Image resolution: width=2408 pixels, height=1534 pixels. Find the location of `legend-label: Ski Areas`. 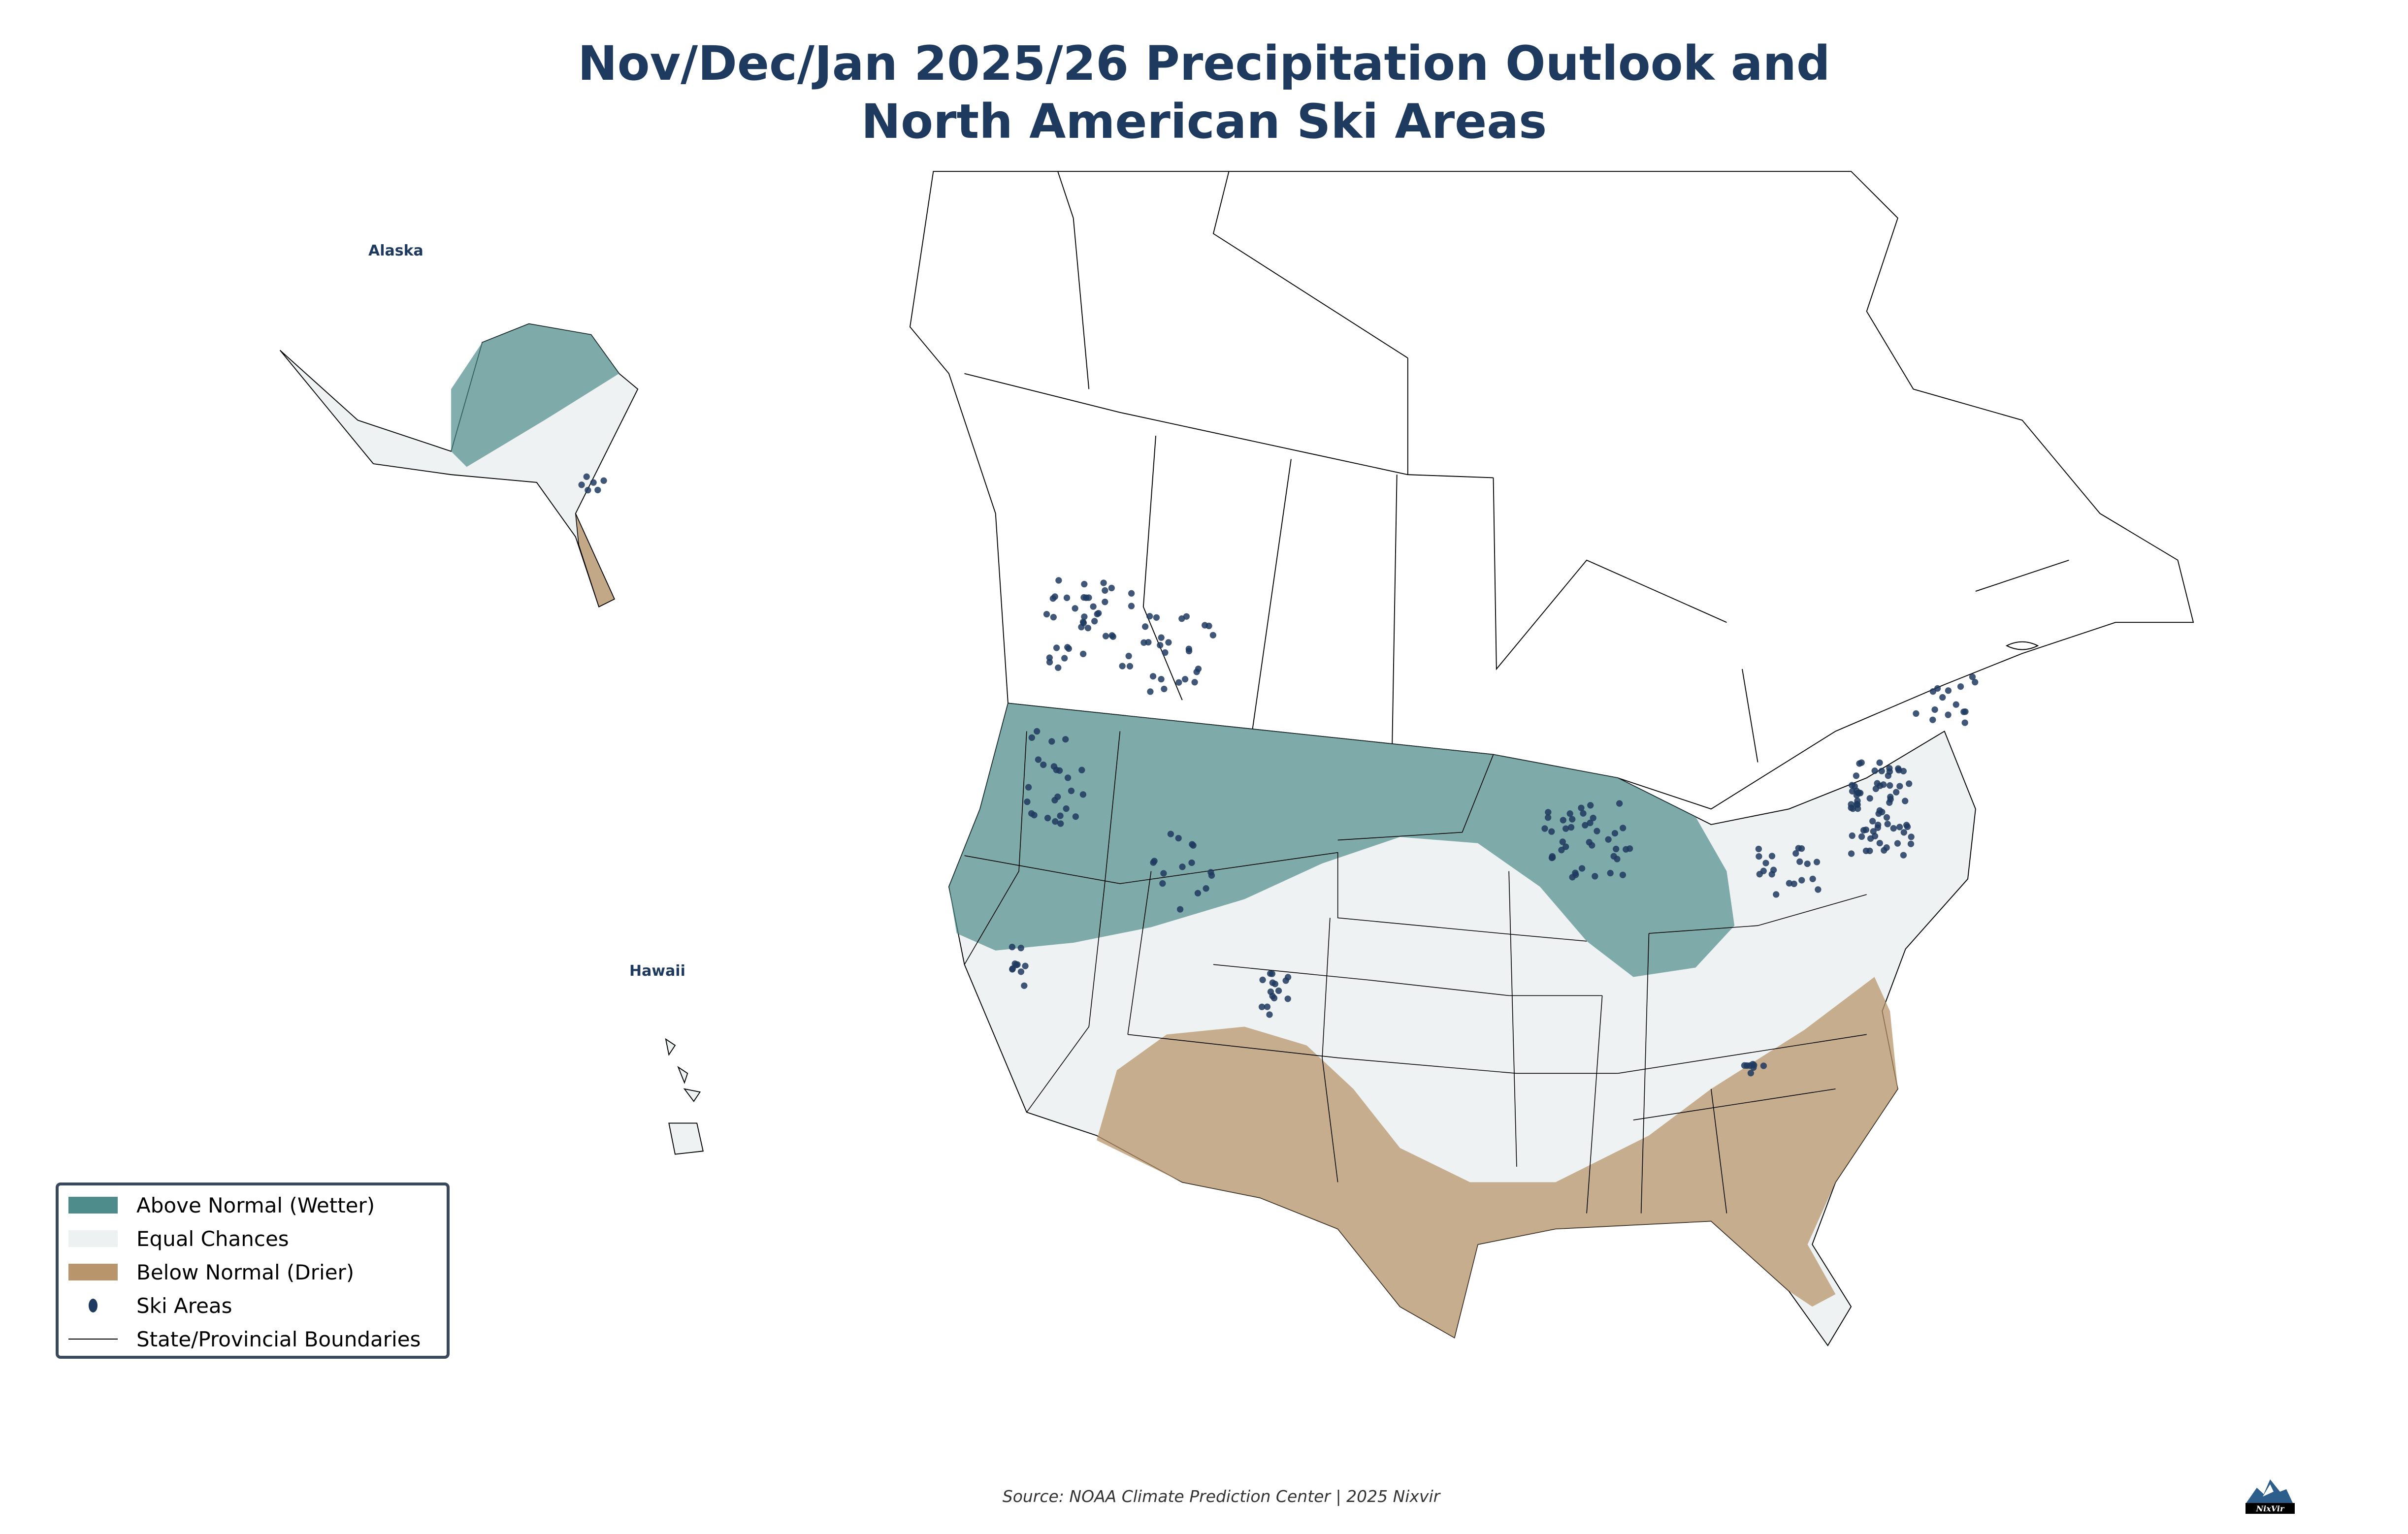

legend-label: Ski Areas is located at coordinates (184, 1305).